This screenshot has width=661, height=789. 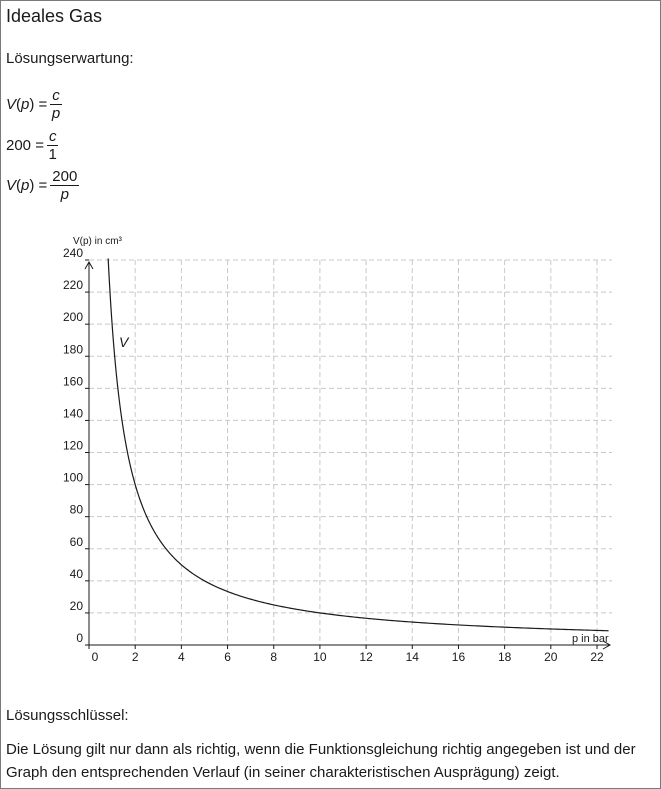 What do you see at coordinates (77, 542) in the screenshot?
I see `y-tick-label: 60` at bounding box center [77, 542].